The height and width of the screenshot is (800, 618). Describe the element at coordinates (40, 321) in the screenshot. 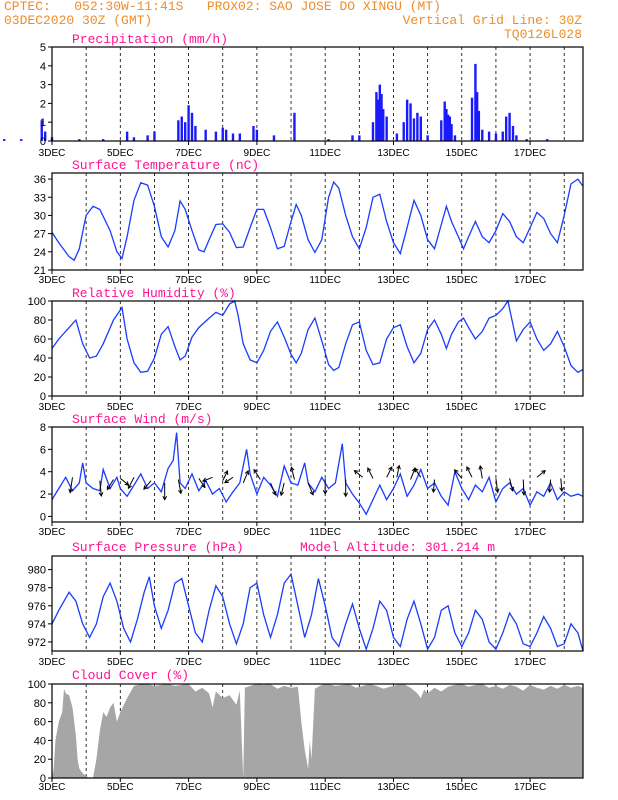

I see `y-tick-label: 80` at that location.